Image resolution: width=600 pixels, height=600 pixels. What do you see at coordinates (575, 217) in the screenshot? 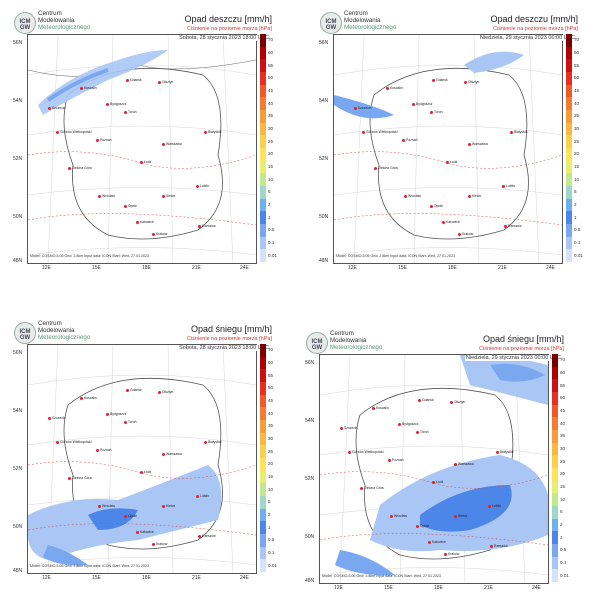
I see `colorbar-label: 1` at bounding box center [575, 217].